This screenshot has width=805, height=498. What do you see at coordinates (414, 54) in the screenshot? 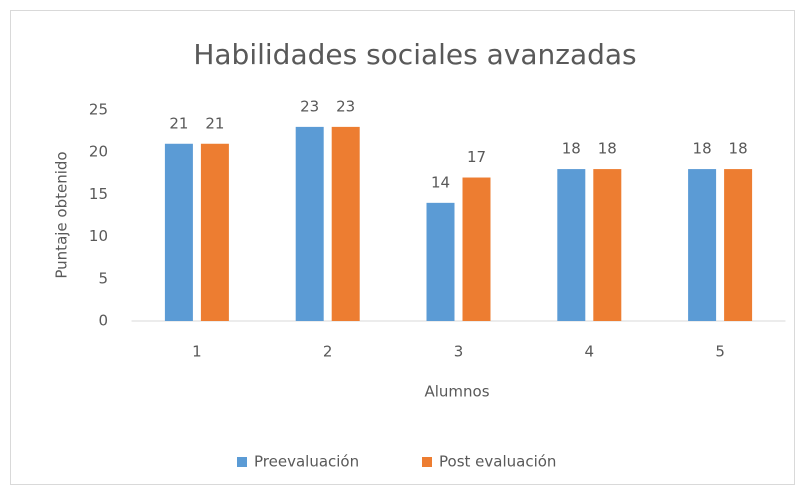
I see `chart-title: Habilidades sociales avanzadas` at bounding box center [414, 54].